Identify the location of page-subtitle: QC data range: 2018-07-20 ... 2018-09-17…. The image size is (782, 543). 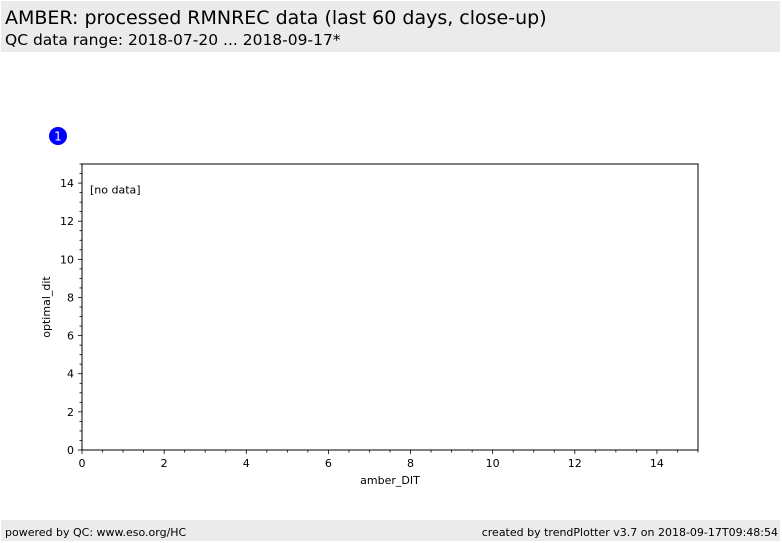
(173, 40).